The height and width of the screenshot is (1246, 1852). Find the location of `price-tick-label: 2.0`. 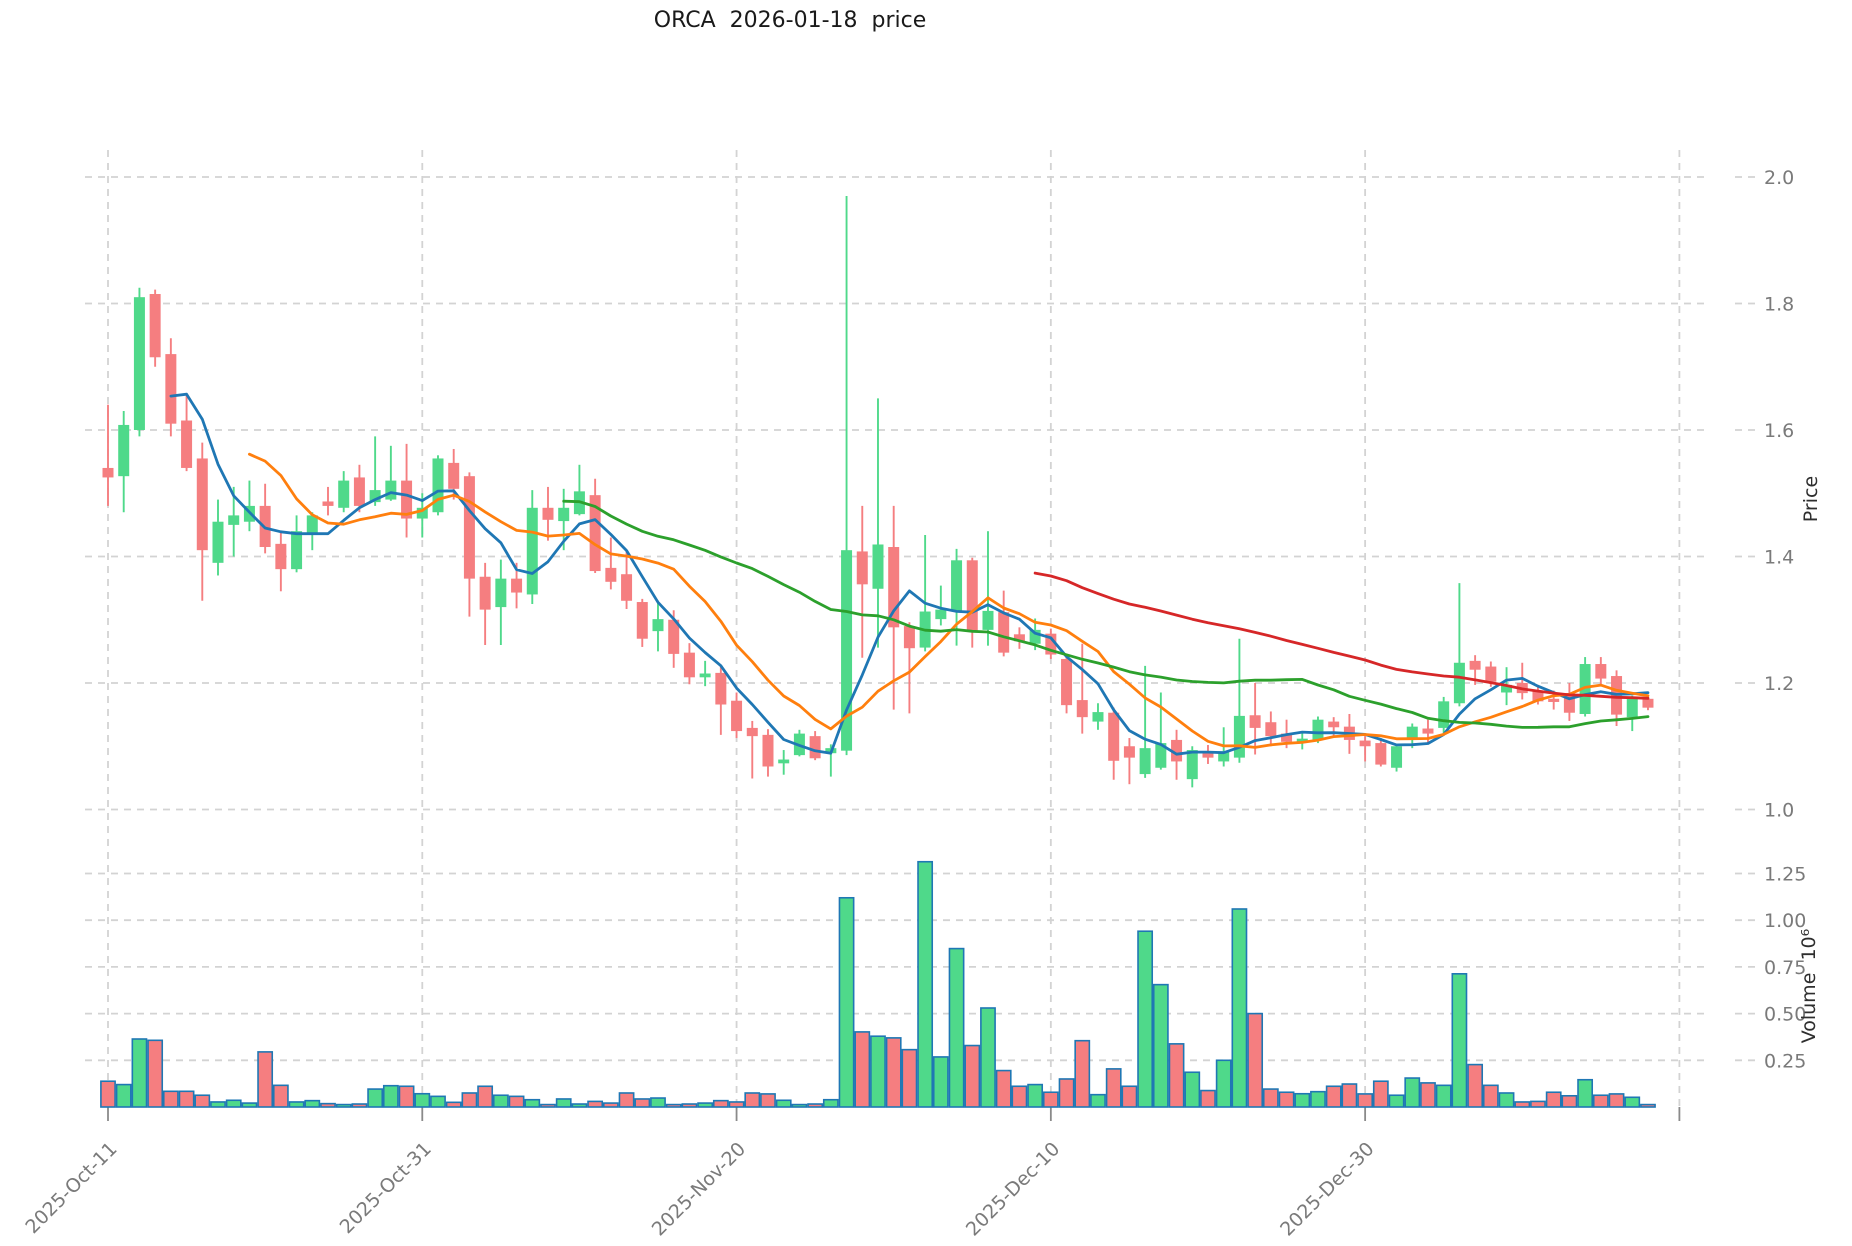

price-tick-label: 2.0 is located at coordinates (1779, 178).